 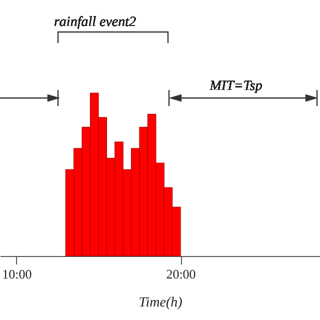 What do you see at coordinates (181, 274) in the screenshot?
I see `x-tick-label: 20:00` at bounding box center [181, 274].